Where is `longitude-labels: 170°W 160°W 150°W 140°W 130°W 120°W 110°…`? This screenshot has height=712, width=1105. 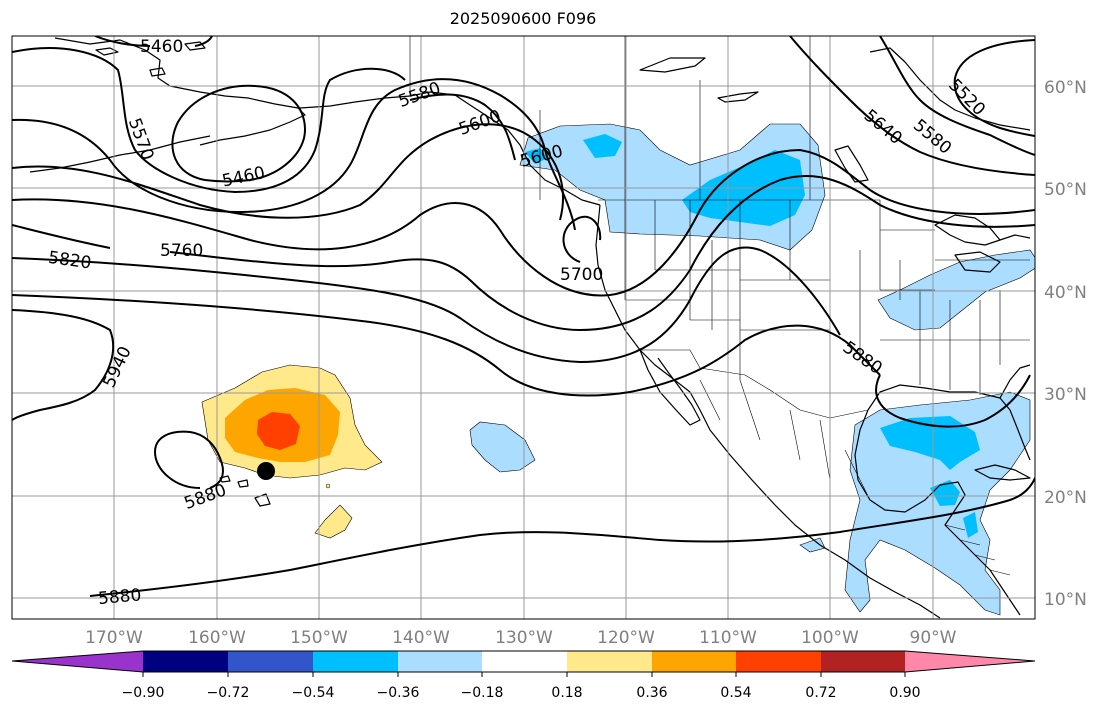 longitude-labels: 170°W 160°W 150°W 140°W 130°W 120°W 110°… is located at coordinates (521, 638).